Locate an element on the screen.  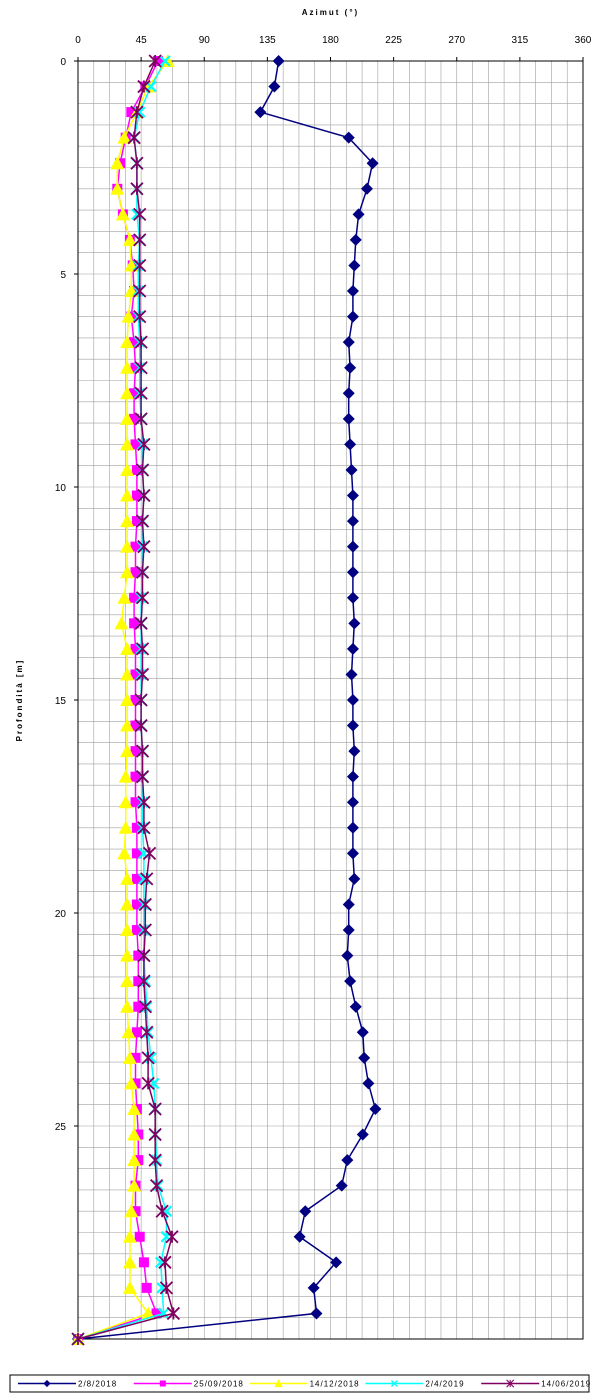
y-tick-label: 5 is located at coordinates (63, 275).